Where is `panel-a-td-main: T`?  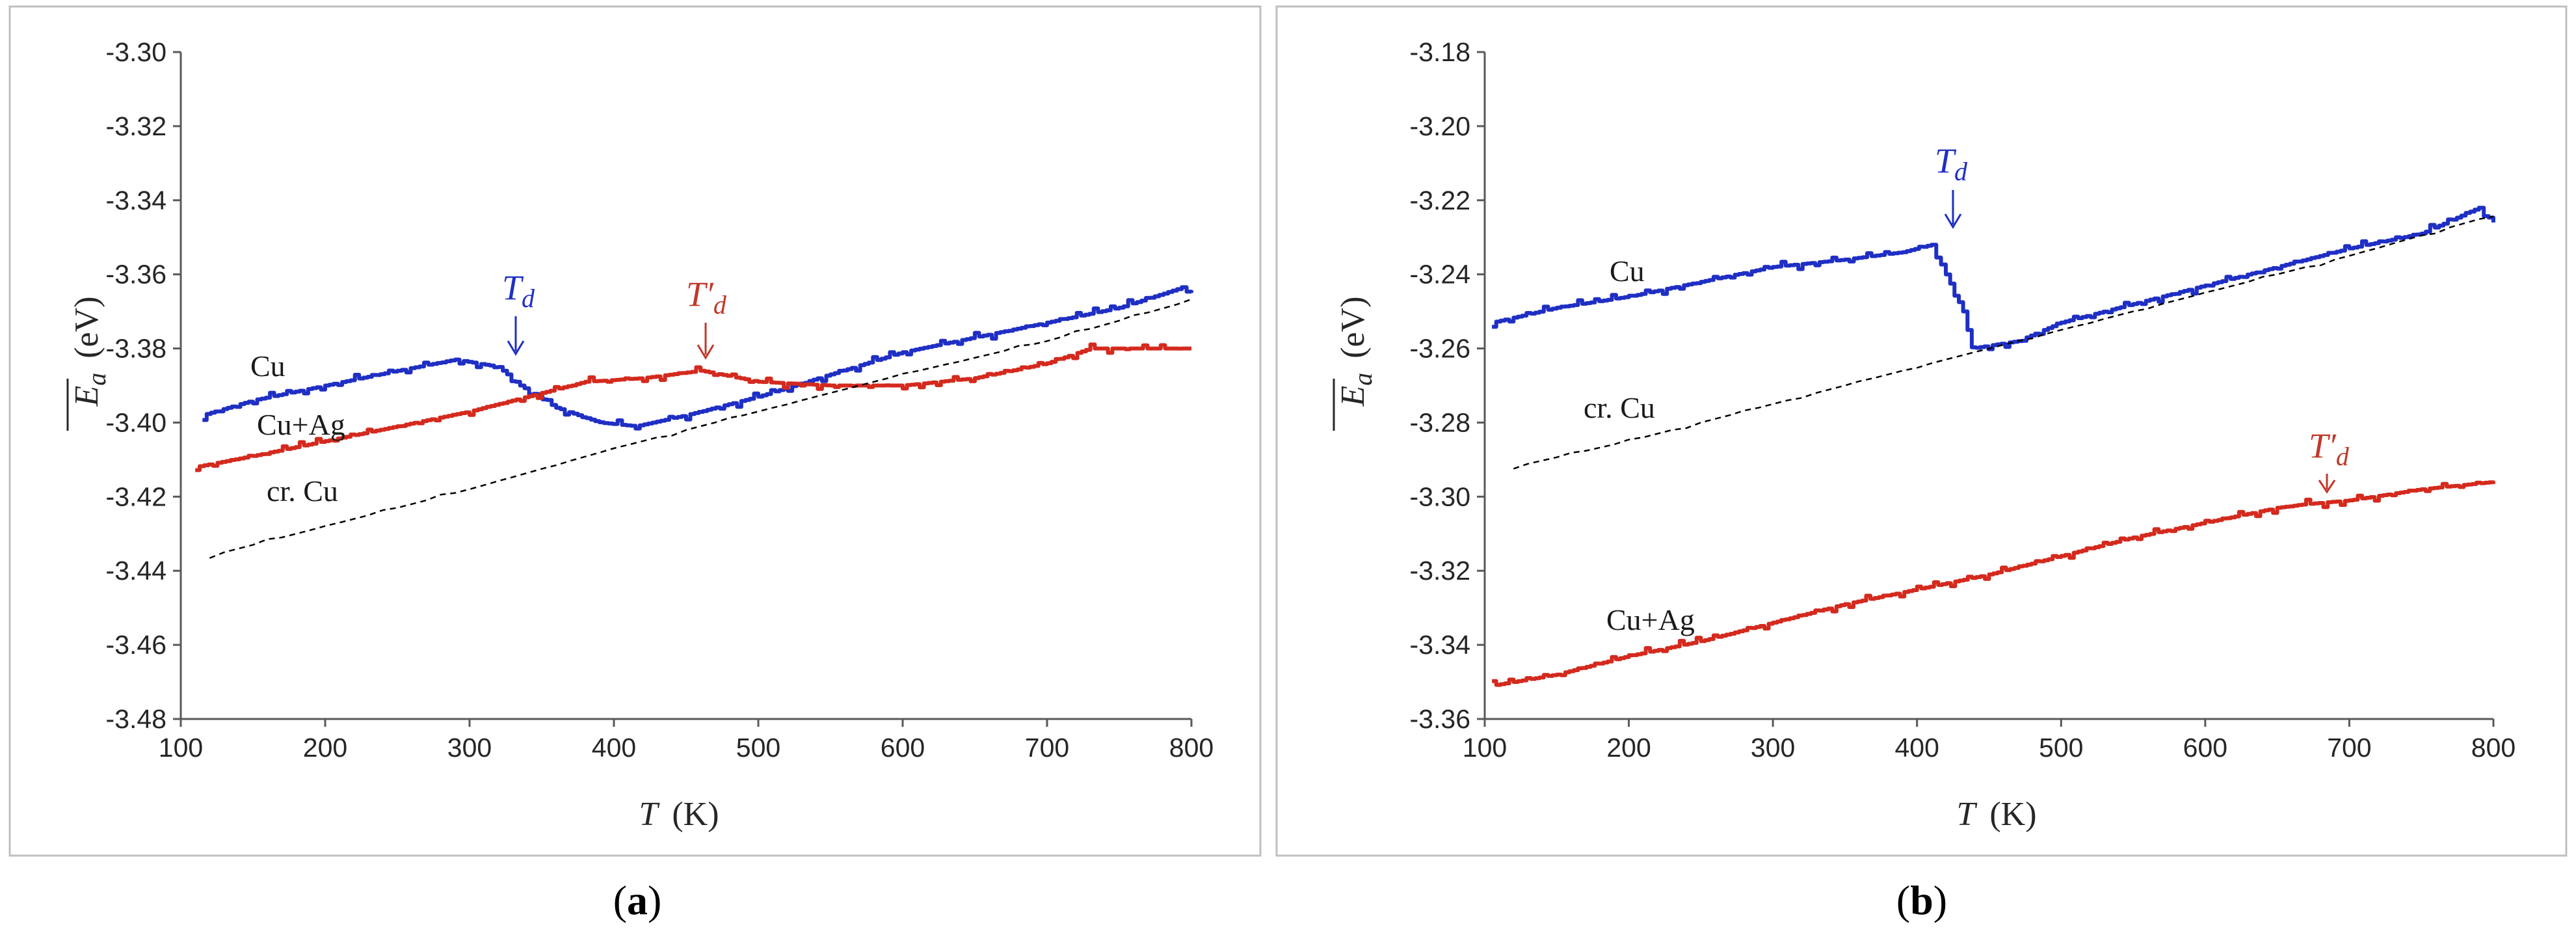 panel-a-td-main: T is located at coordinates (513, 288).